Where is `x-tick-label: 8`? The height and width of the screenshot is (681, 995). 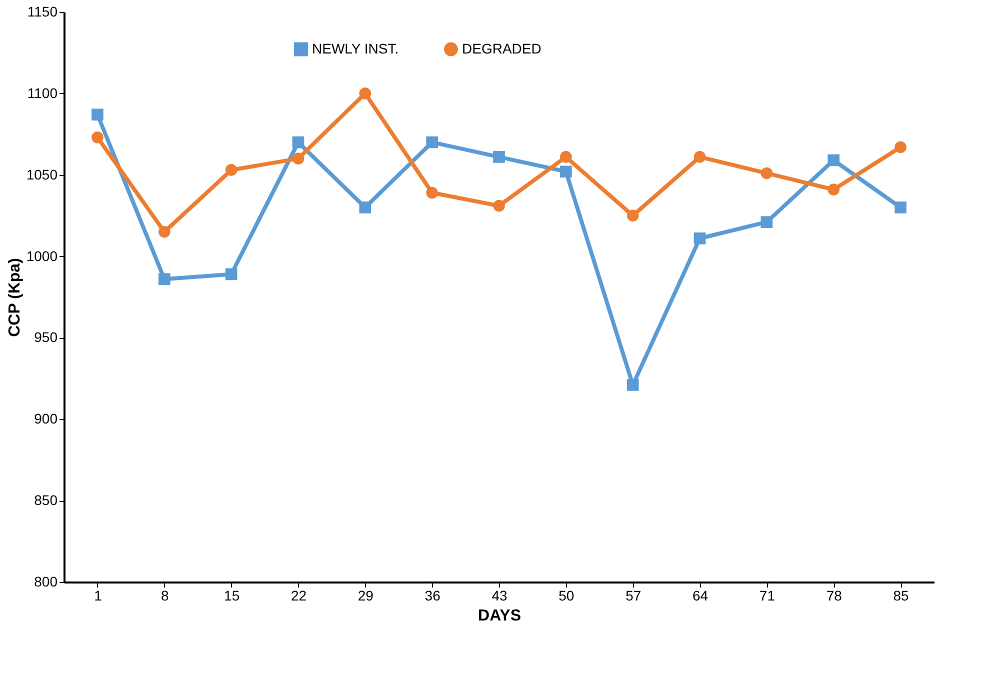
x-tick-label: 8 is located at coordinates (164, 596).